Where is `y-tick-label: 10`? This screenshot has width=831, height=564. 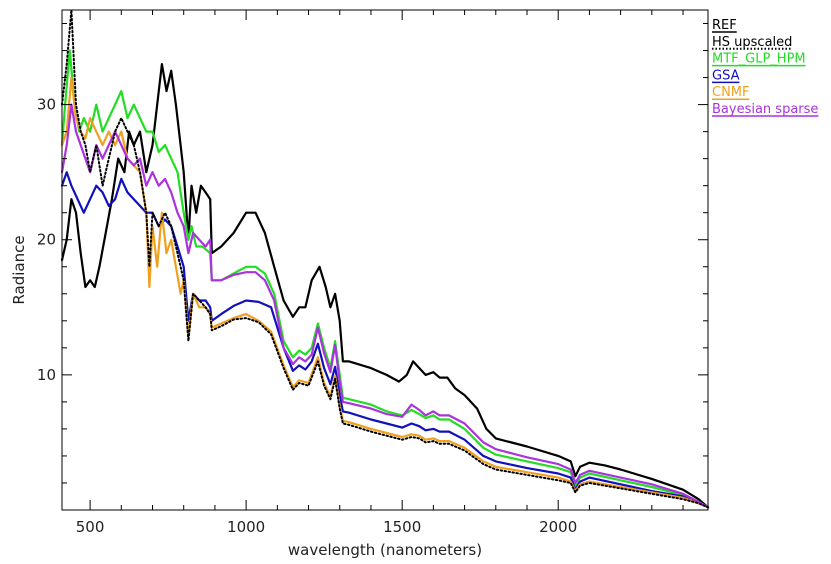
y-tick-label: 10 is located at coordinates (46, 375).